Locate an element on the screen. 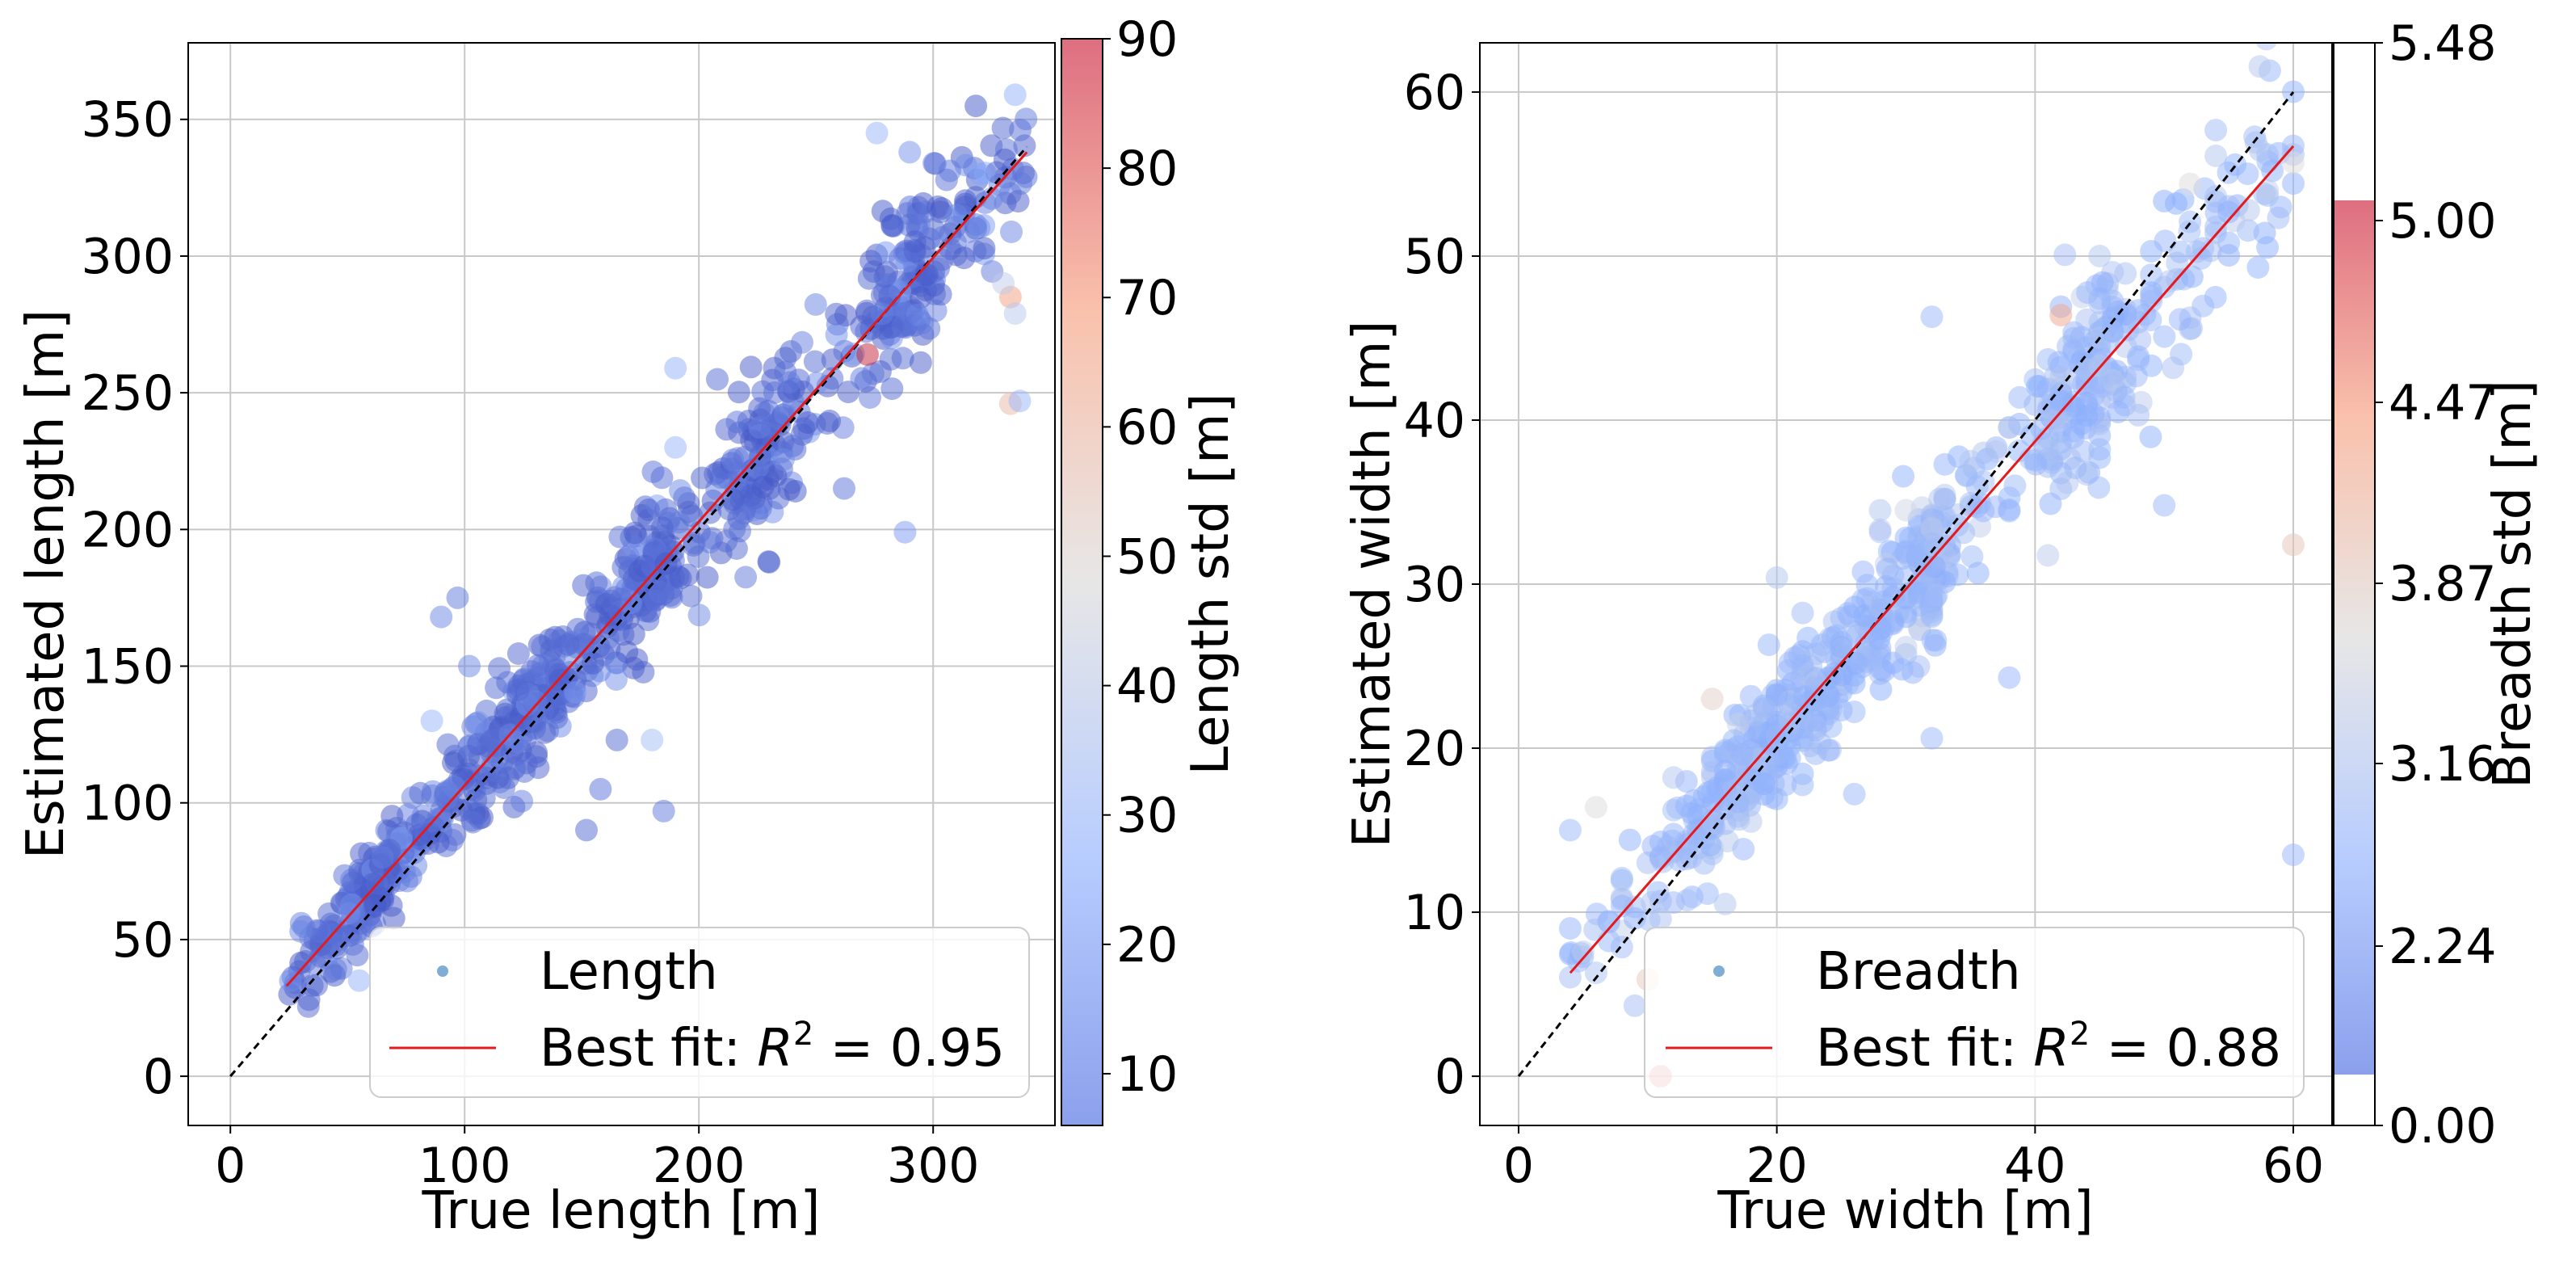 This screenshot has height=1262, width=2576. length-ytick-label-0: 0 is located at coordinates (159, 1077).